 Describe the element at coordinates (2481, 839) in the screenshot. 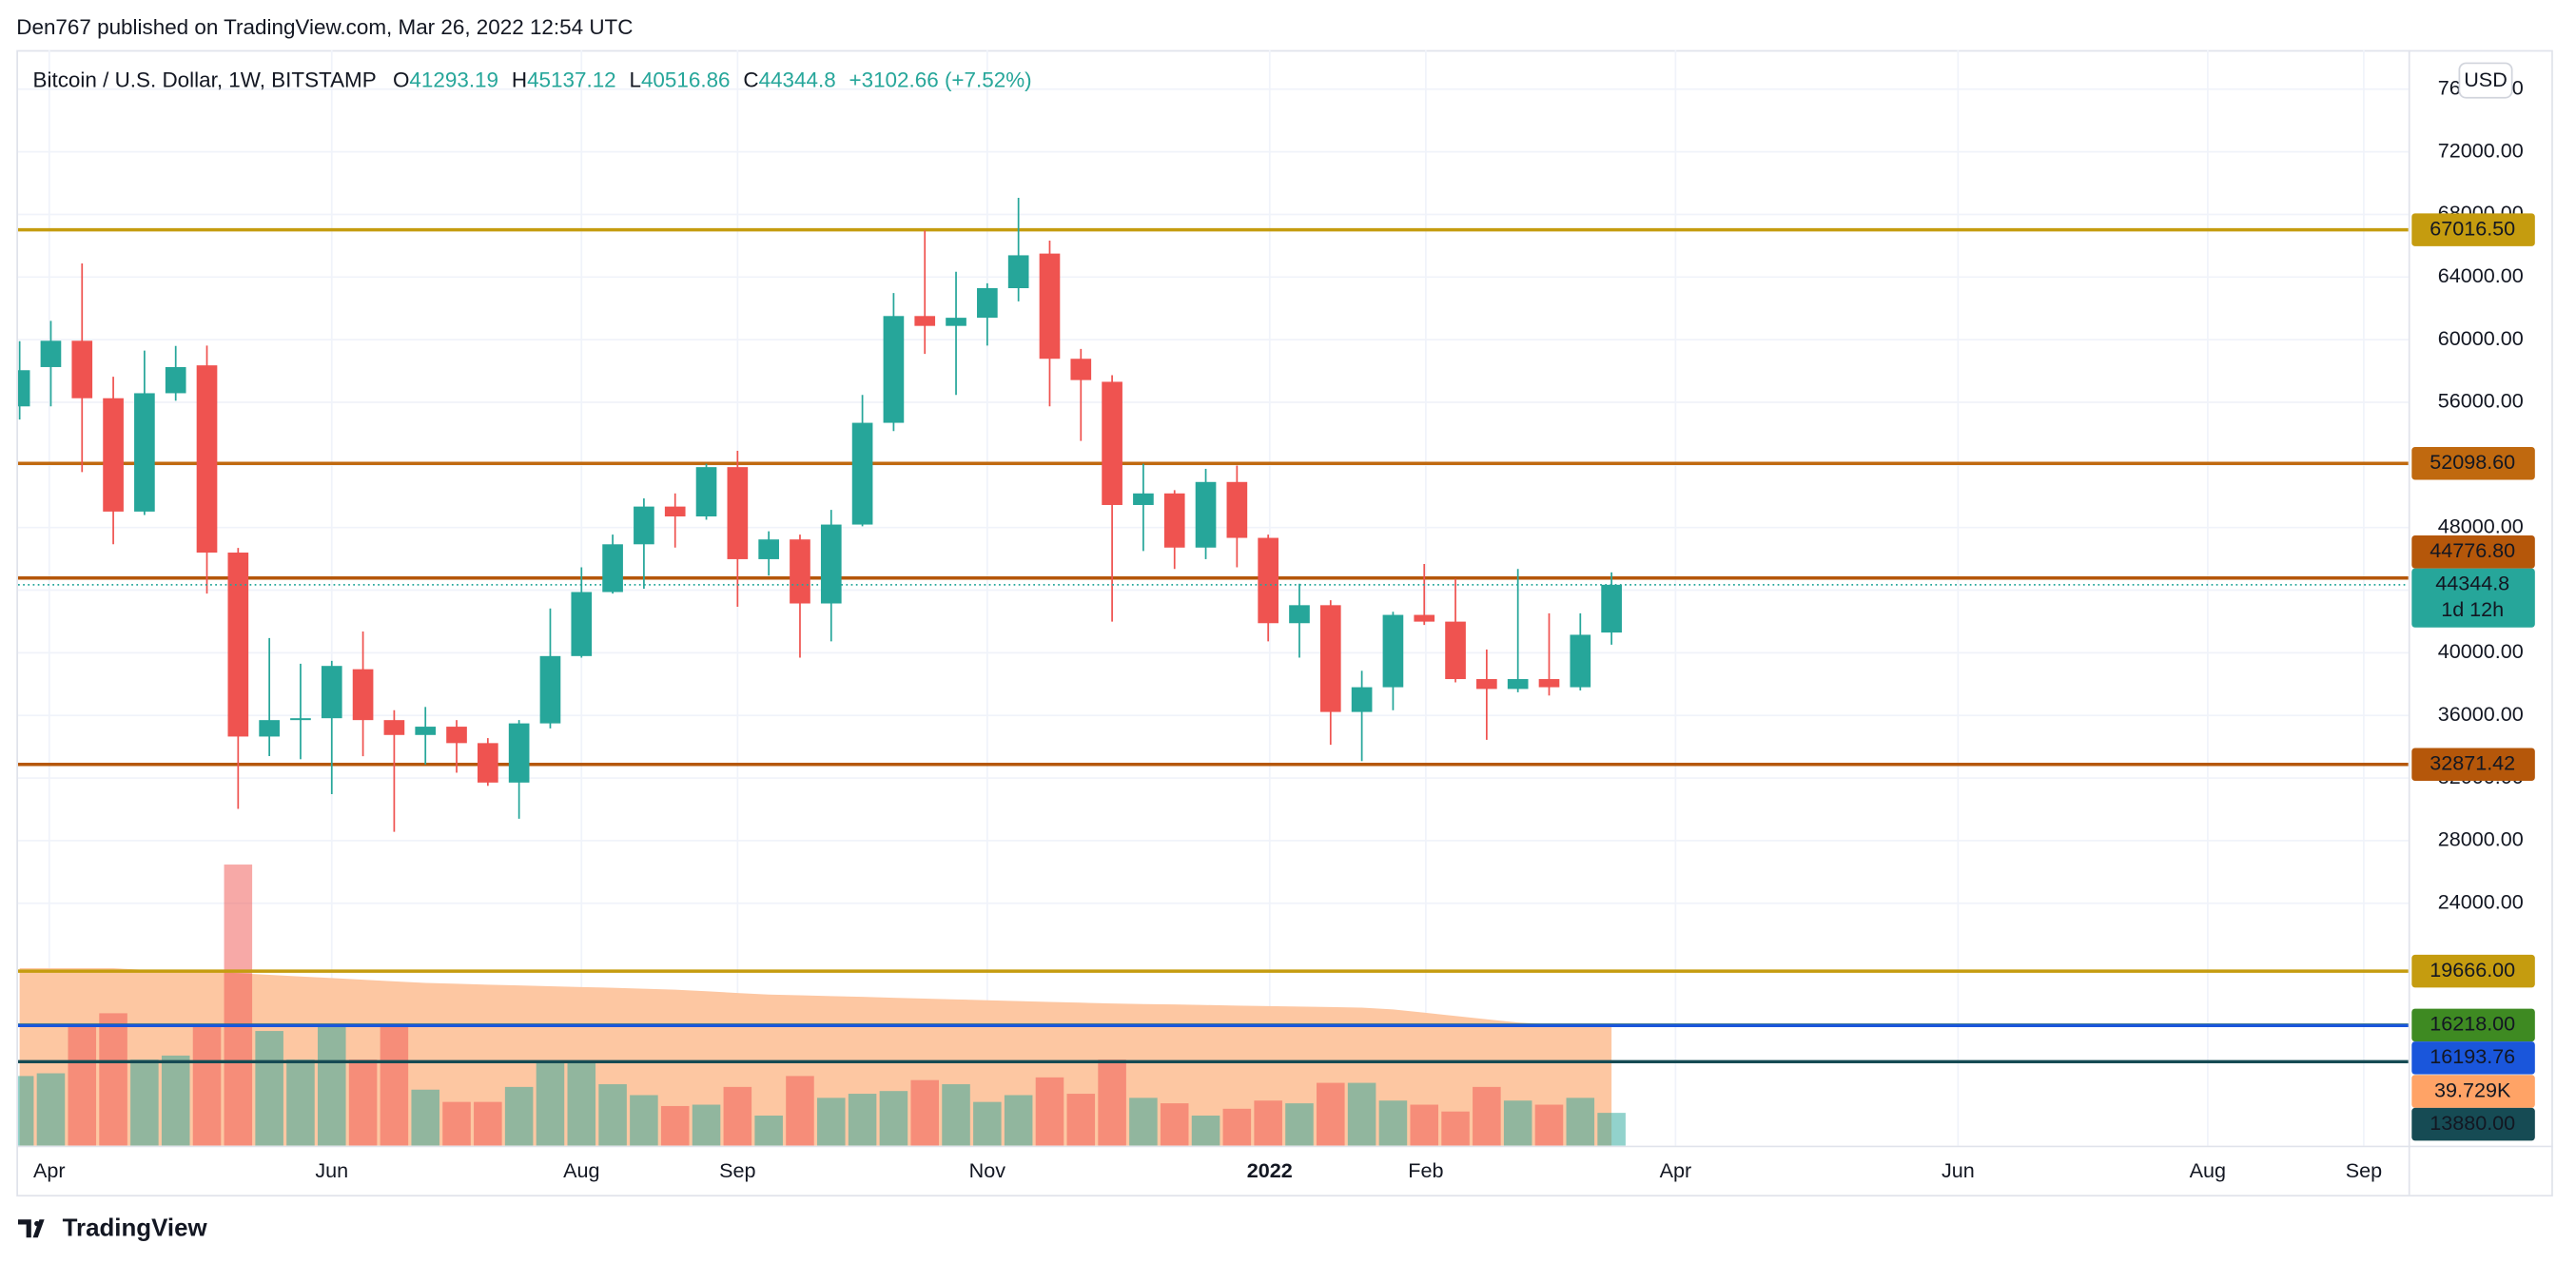

I see `y-tick-label: 28000.00` at that location.